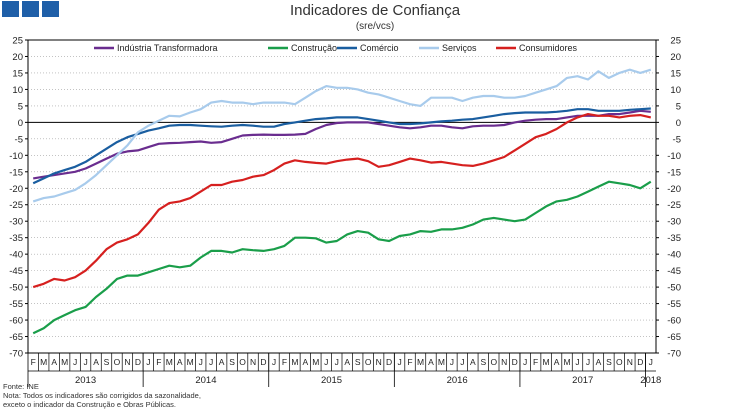 The image size is (750, 415). What do you see at coordinates (674, 222) in the screenshot?
I see `y-tick-label-right: -30` at bounding box center [674, 222].